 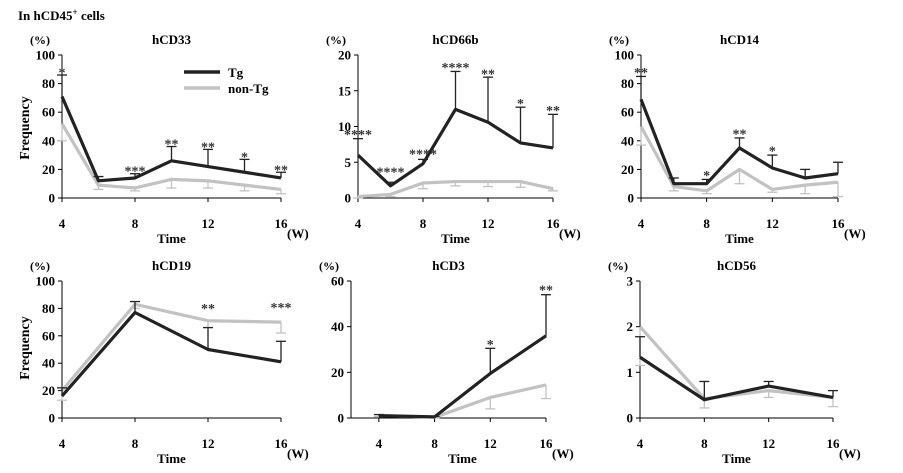 I want to click on y-tick-label: 2, so click(x=630, y=326).